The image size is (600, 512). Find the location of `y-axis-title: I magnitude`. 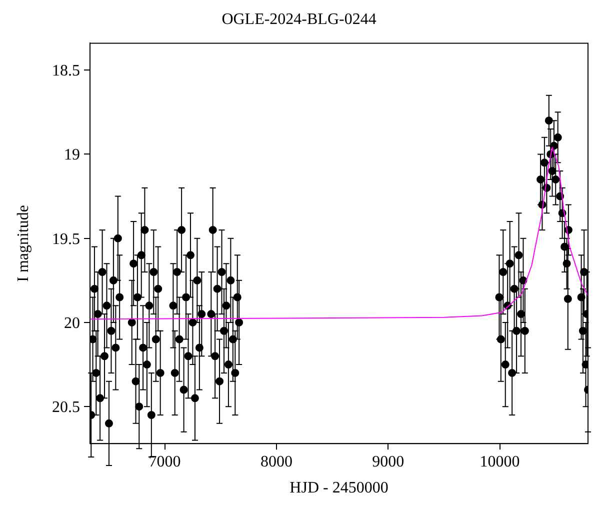

y-axis-title: I magnitude is located at coordinates (23, 243).